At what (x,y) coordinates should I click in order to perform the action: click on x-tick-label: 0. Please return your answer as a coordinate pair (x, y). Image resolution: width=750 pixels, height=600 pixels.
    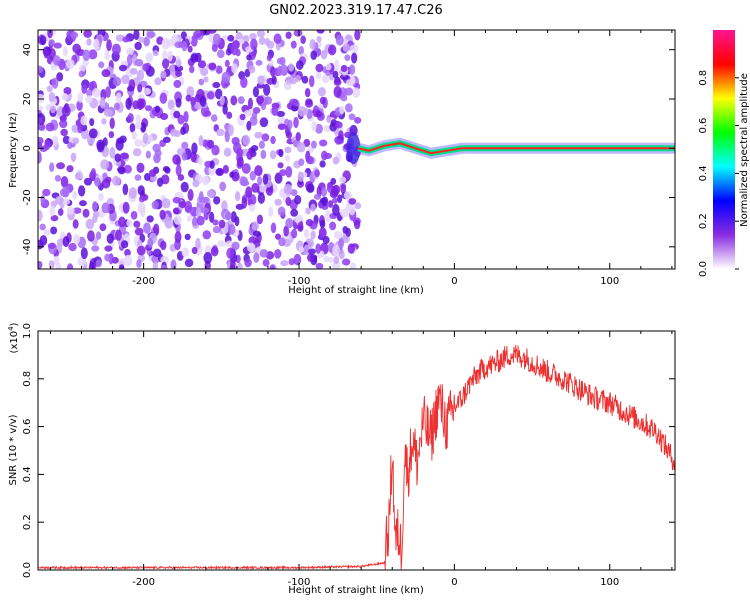
    Looking at the image, I should click on (454, 582).